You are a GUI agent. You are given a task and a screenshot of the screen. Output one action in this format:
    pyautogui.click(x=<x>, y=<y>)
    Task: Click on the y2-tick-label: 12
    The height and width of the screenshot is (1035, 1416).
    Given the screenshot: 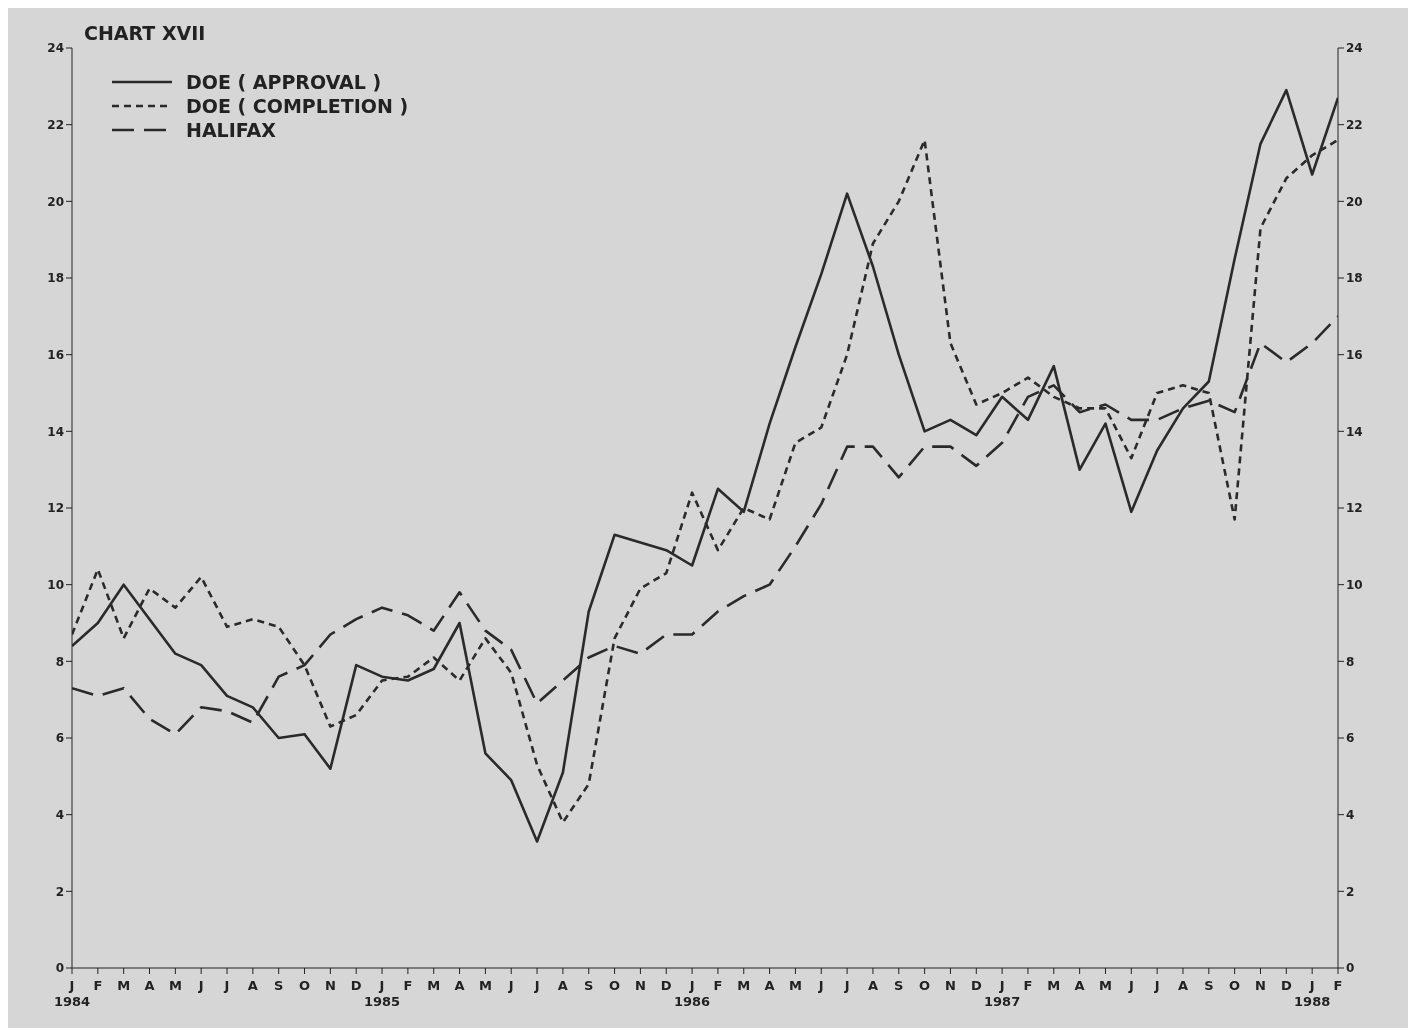 What is the action you would take?
    pyautogui.click(x=1354, y=508)
    